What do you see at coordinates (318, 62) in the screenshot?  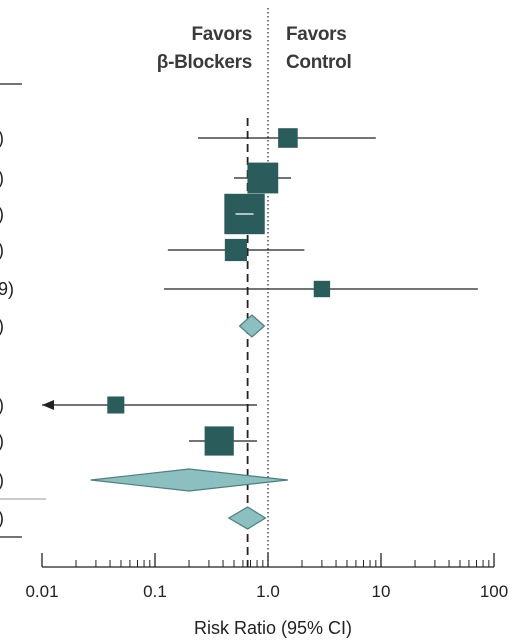 I see `favors-right-line2: Control` at bounding box center [318, 62].